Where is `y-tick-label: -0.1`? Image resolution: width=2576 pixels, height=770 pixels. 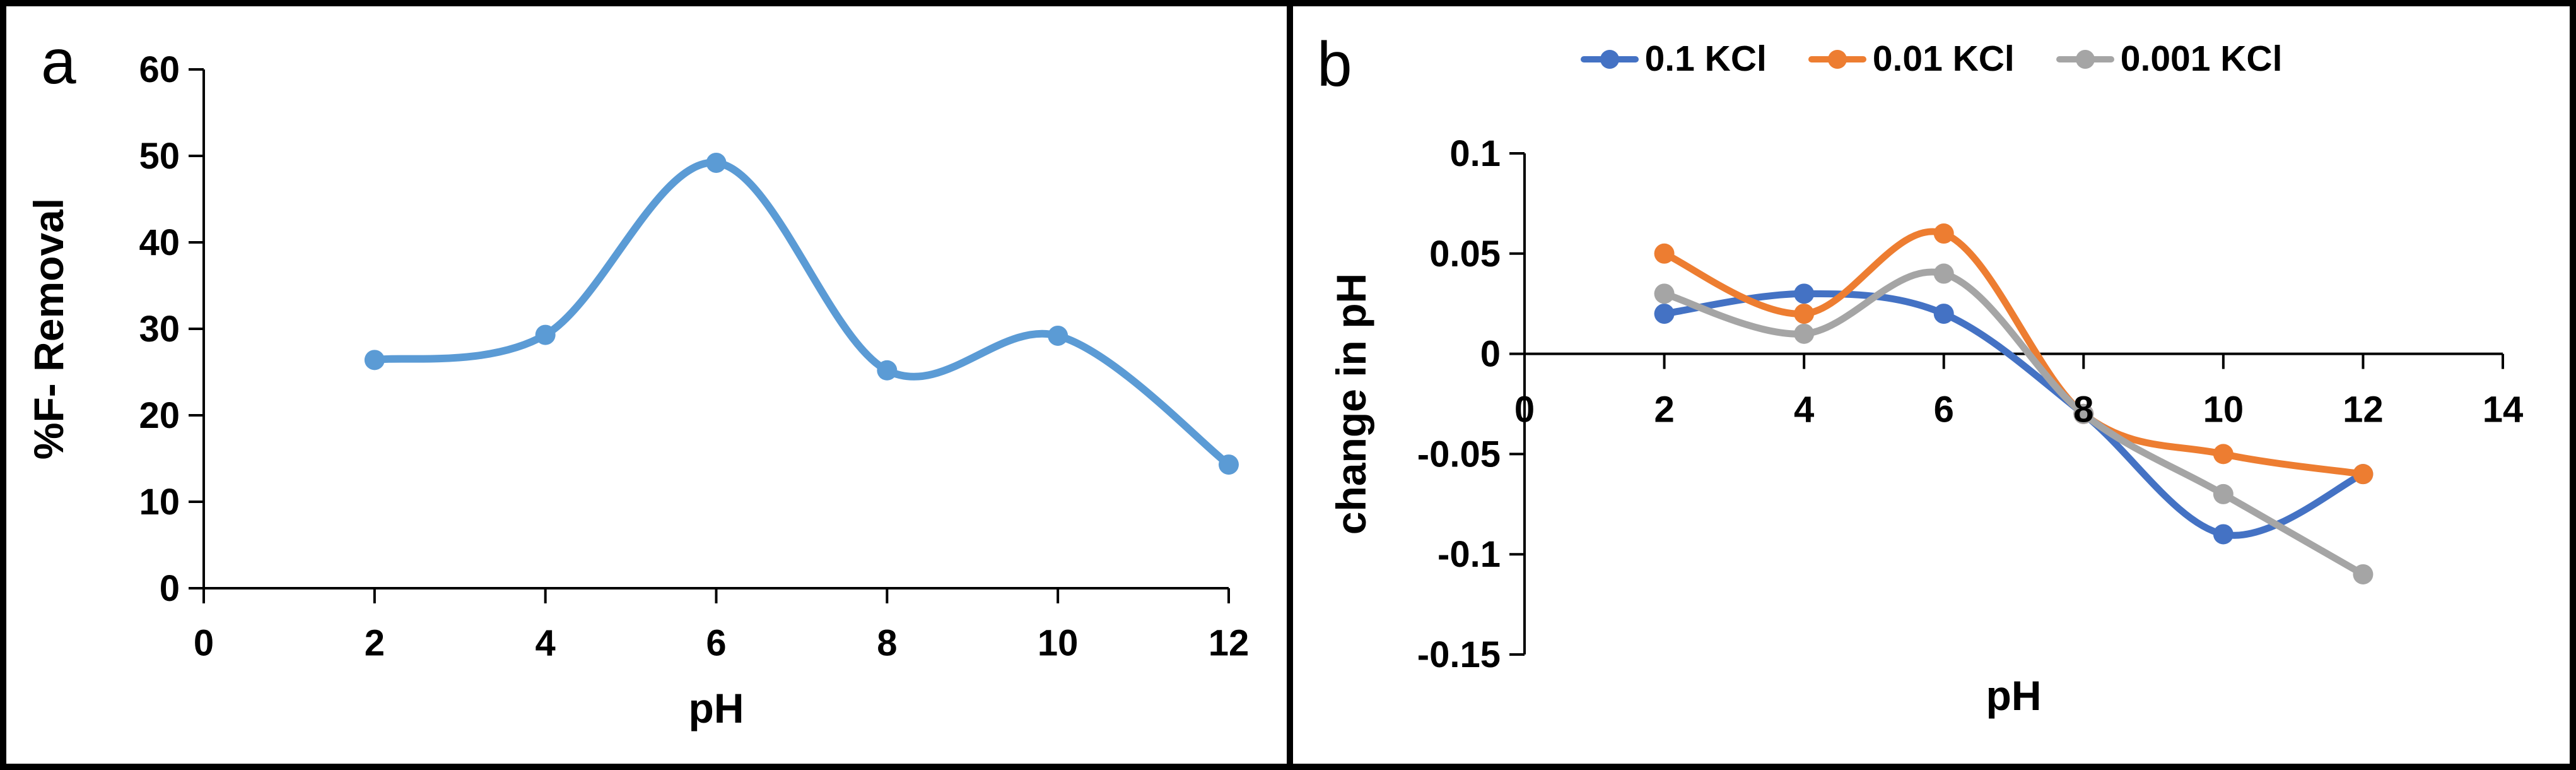 y-tick-label: -0.1 is located at coordinates (1469, 554).